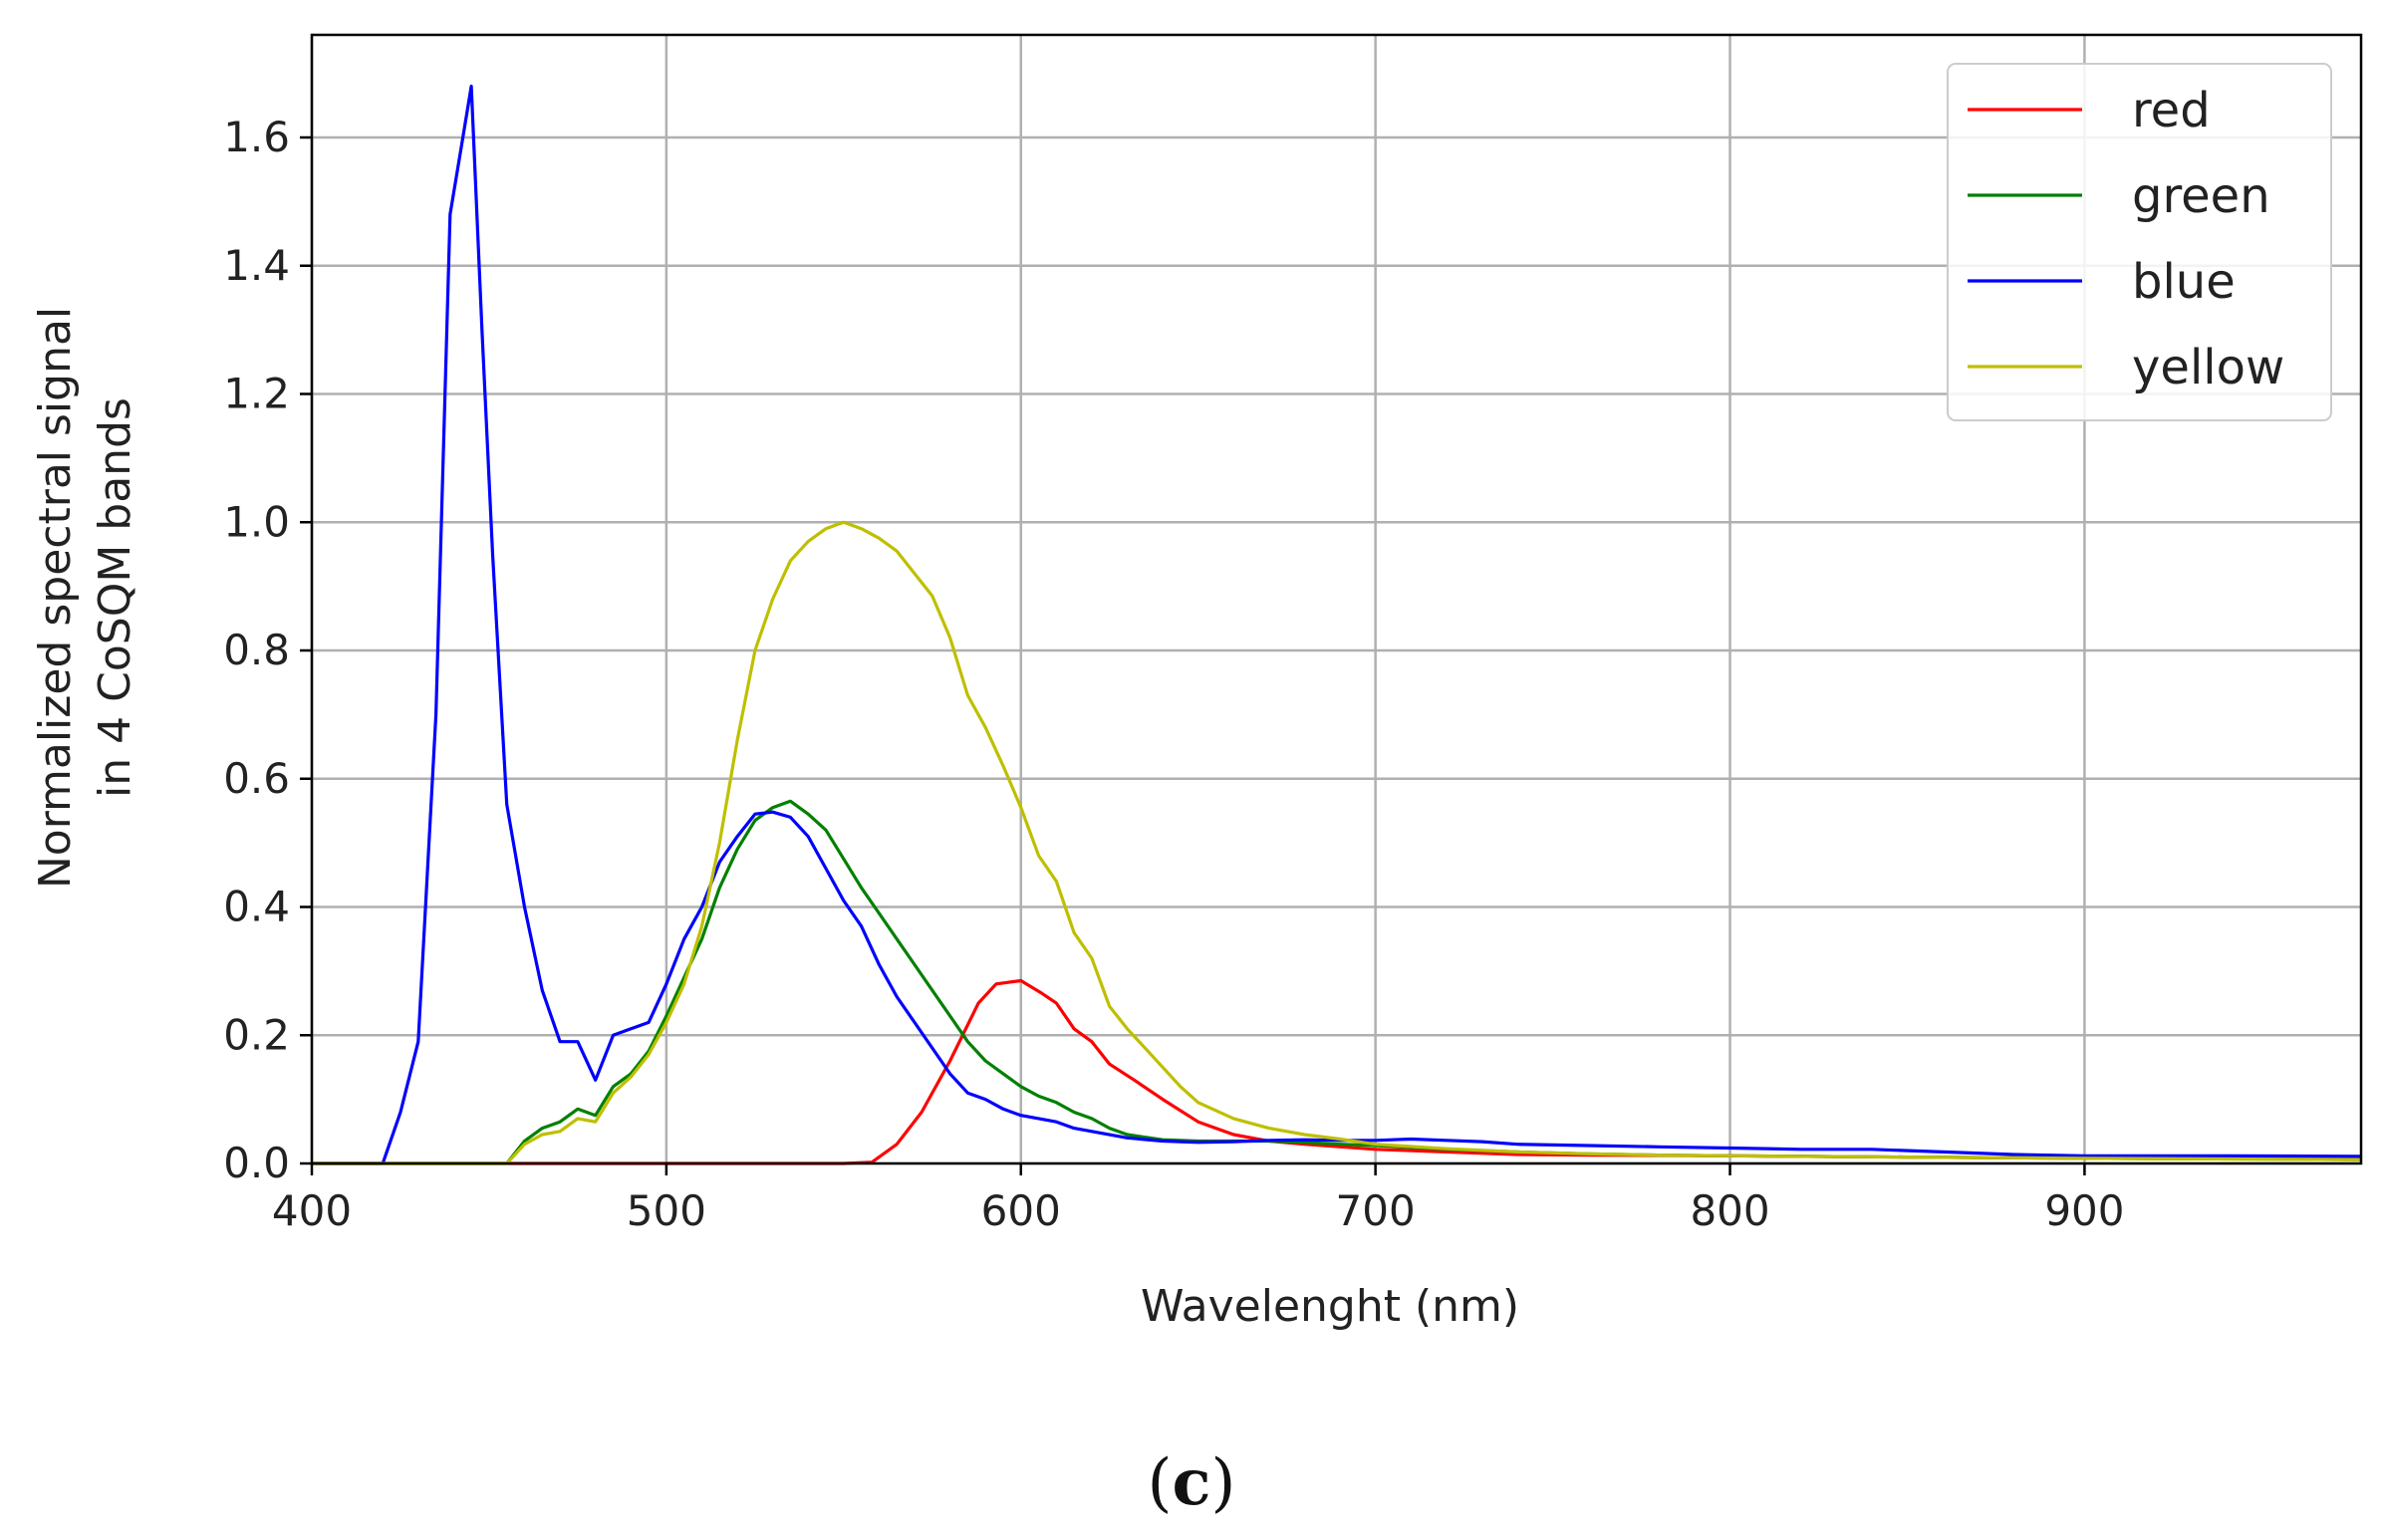 This screenshot has width=2383, height=1540. I want to click on legend-box, so click(2139, 242).